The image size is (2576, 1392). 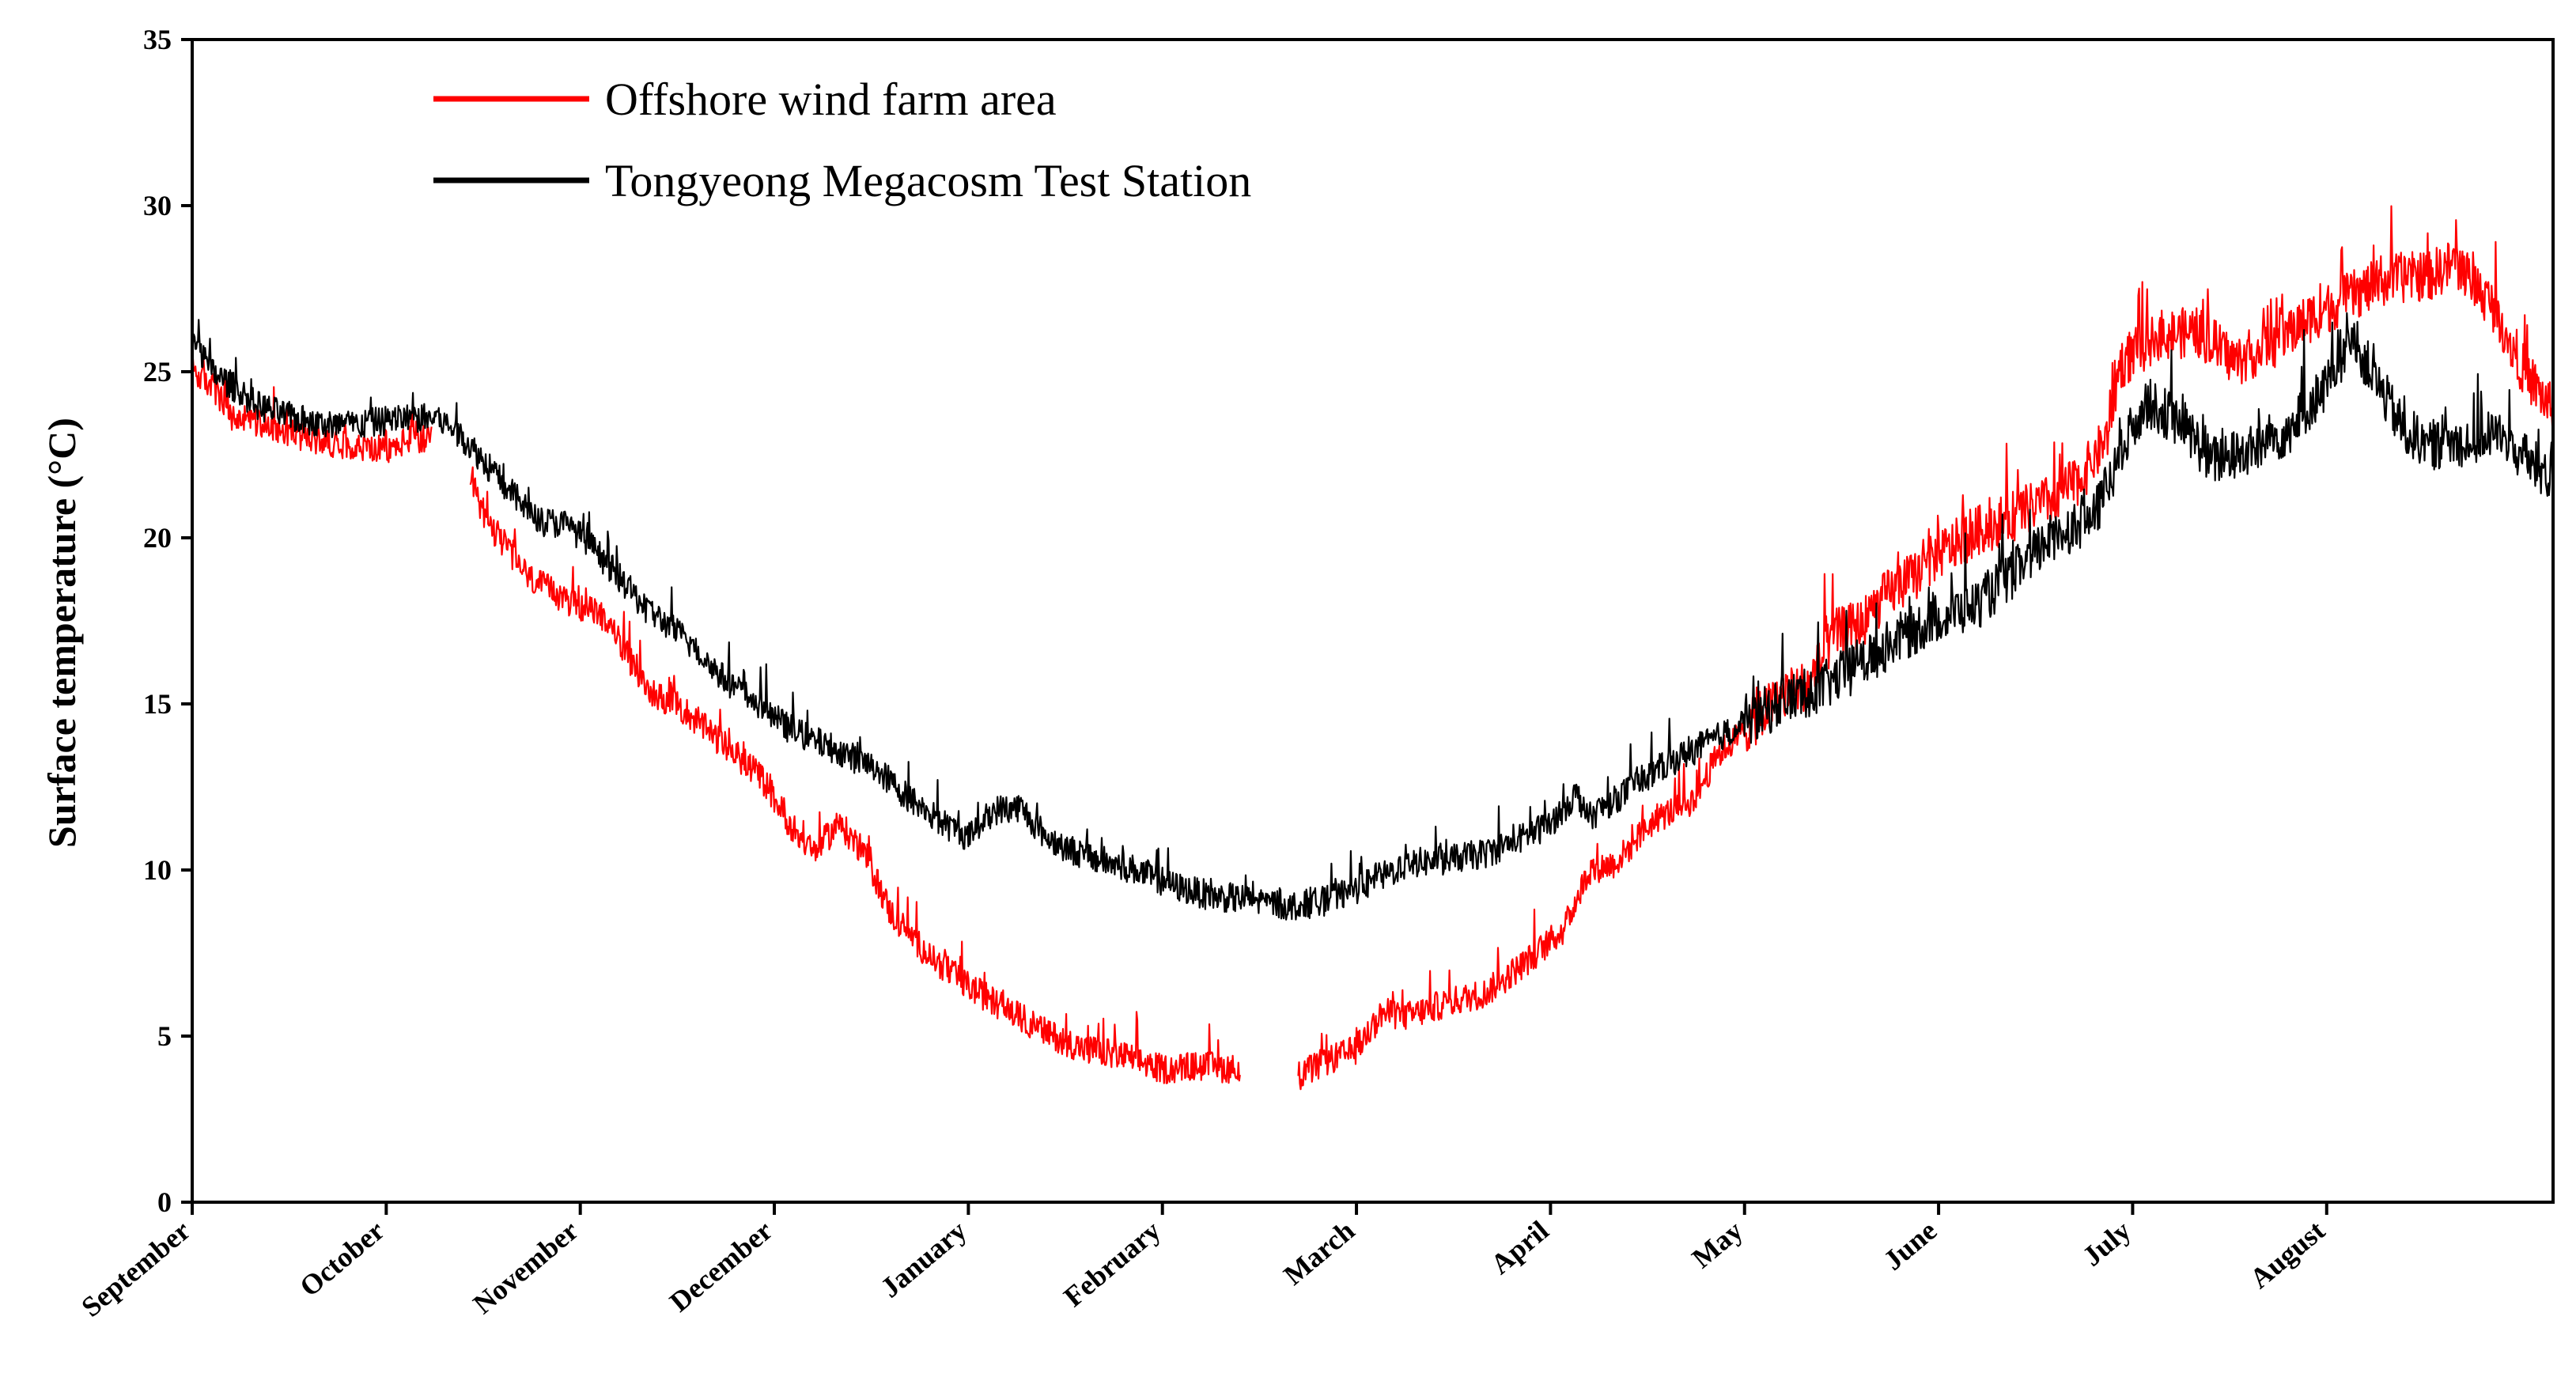 What do you see at coordinates (1520, 1247) in the screenshot?
I see `x-tick-label: April` at bounding box center [1520, 1247].